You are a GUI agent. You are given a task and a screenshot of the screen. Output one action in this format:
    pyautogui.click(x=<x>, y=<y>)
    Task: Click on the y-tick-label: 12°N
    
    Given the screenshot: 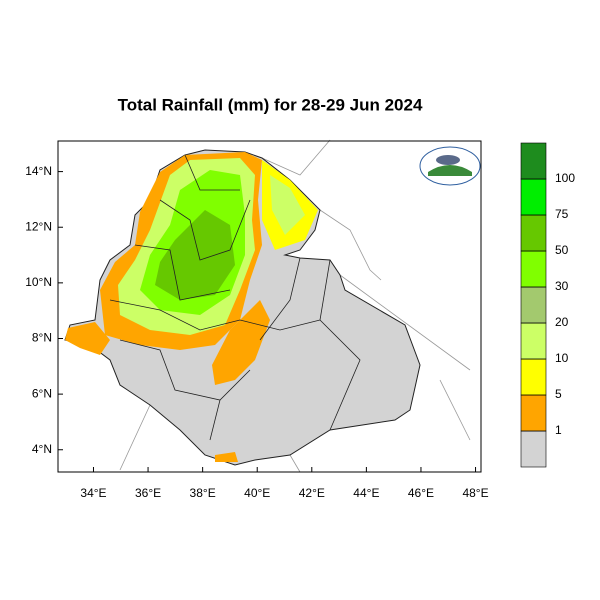 What is the action you would take?
    pyautogui.click(x=38, y=226)
    